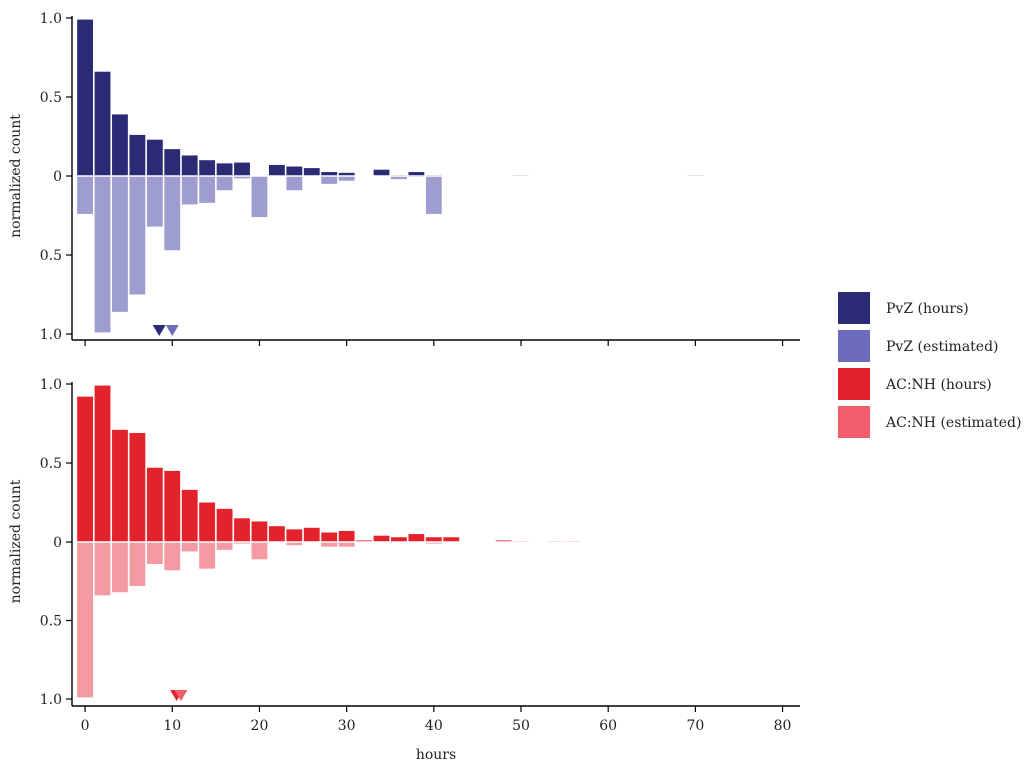  I want to click on x-tick-label: 0, so click(85, 726).